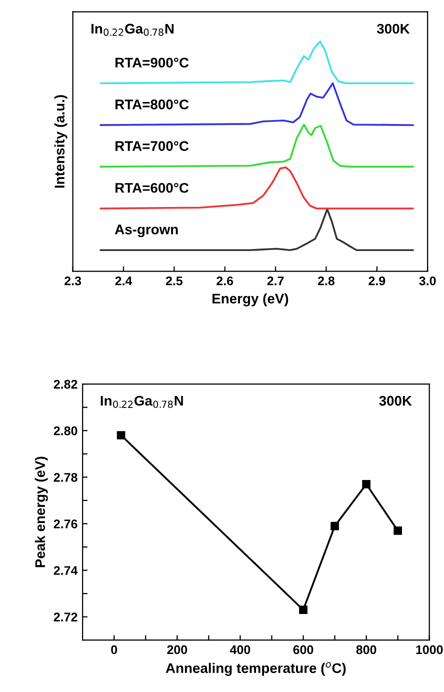 This screenshot has width=444, height=692. I want to click on annotation: 300K, so click(395, 401).